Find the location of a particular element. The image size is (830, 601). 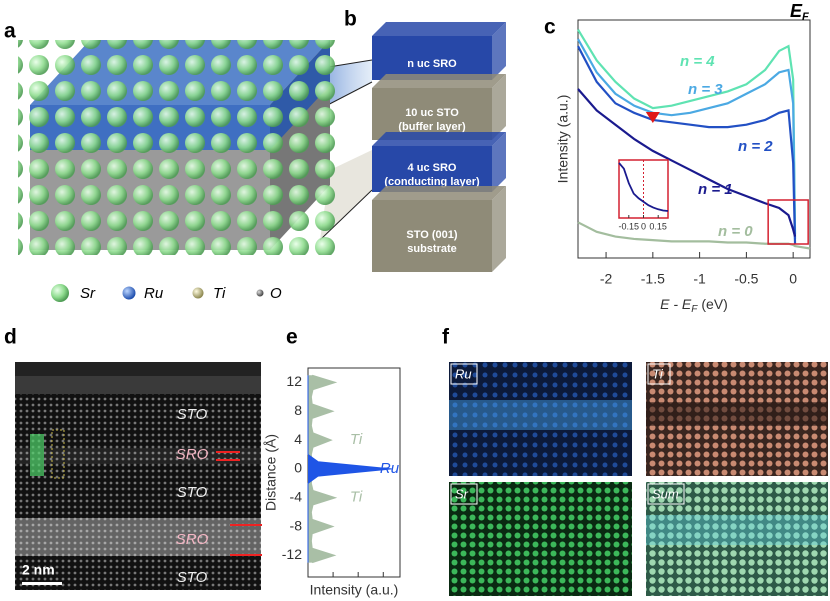

inset-tick-label: 0 is located at coordinates (643, 226).